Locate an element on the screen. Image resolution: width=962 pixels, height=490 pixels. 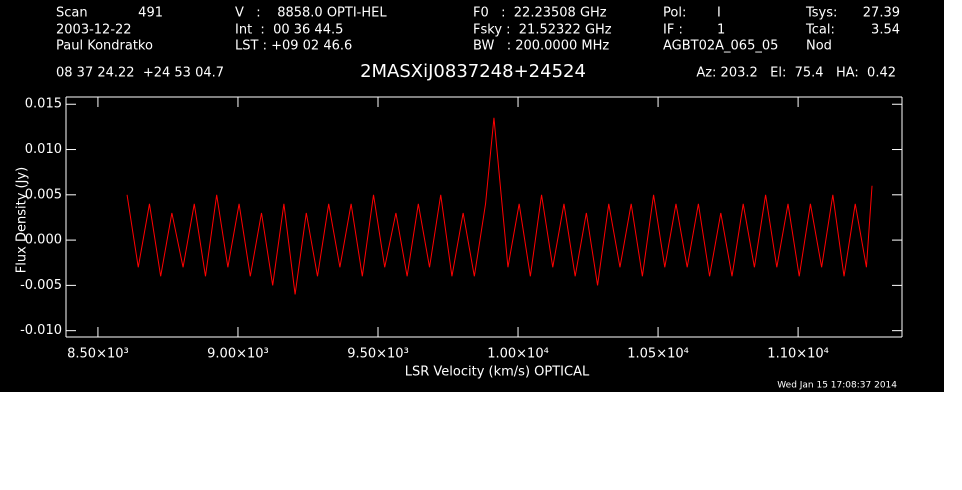
y-tick-label: 0.000 is located at coordinates (43, 240).